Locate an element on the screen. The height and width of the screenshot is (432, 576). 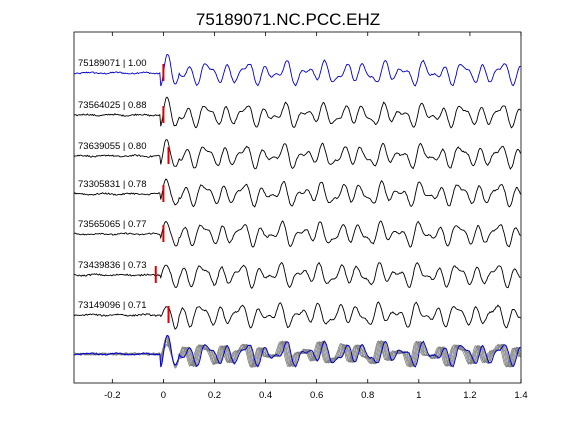
stack-layer is located at coordinates (297, 351).